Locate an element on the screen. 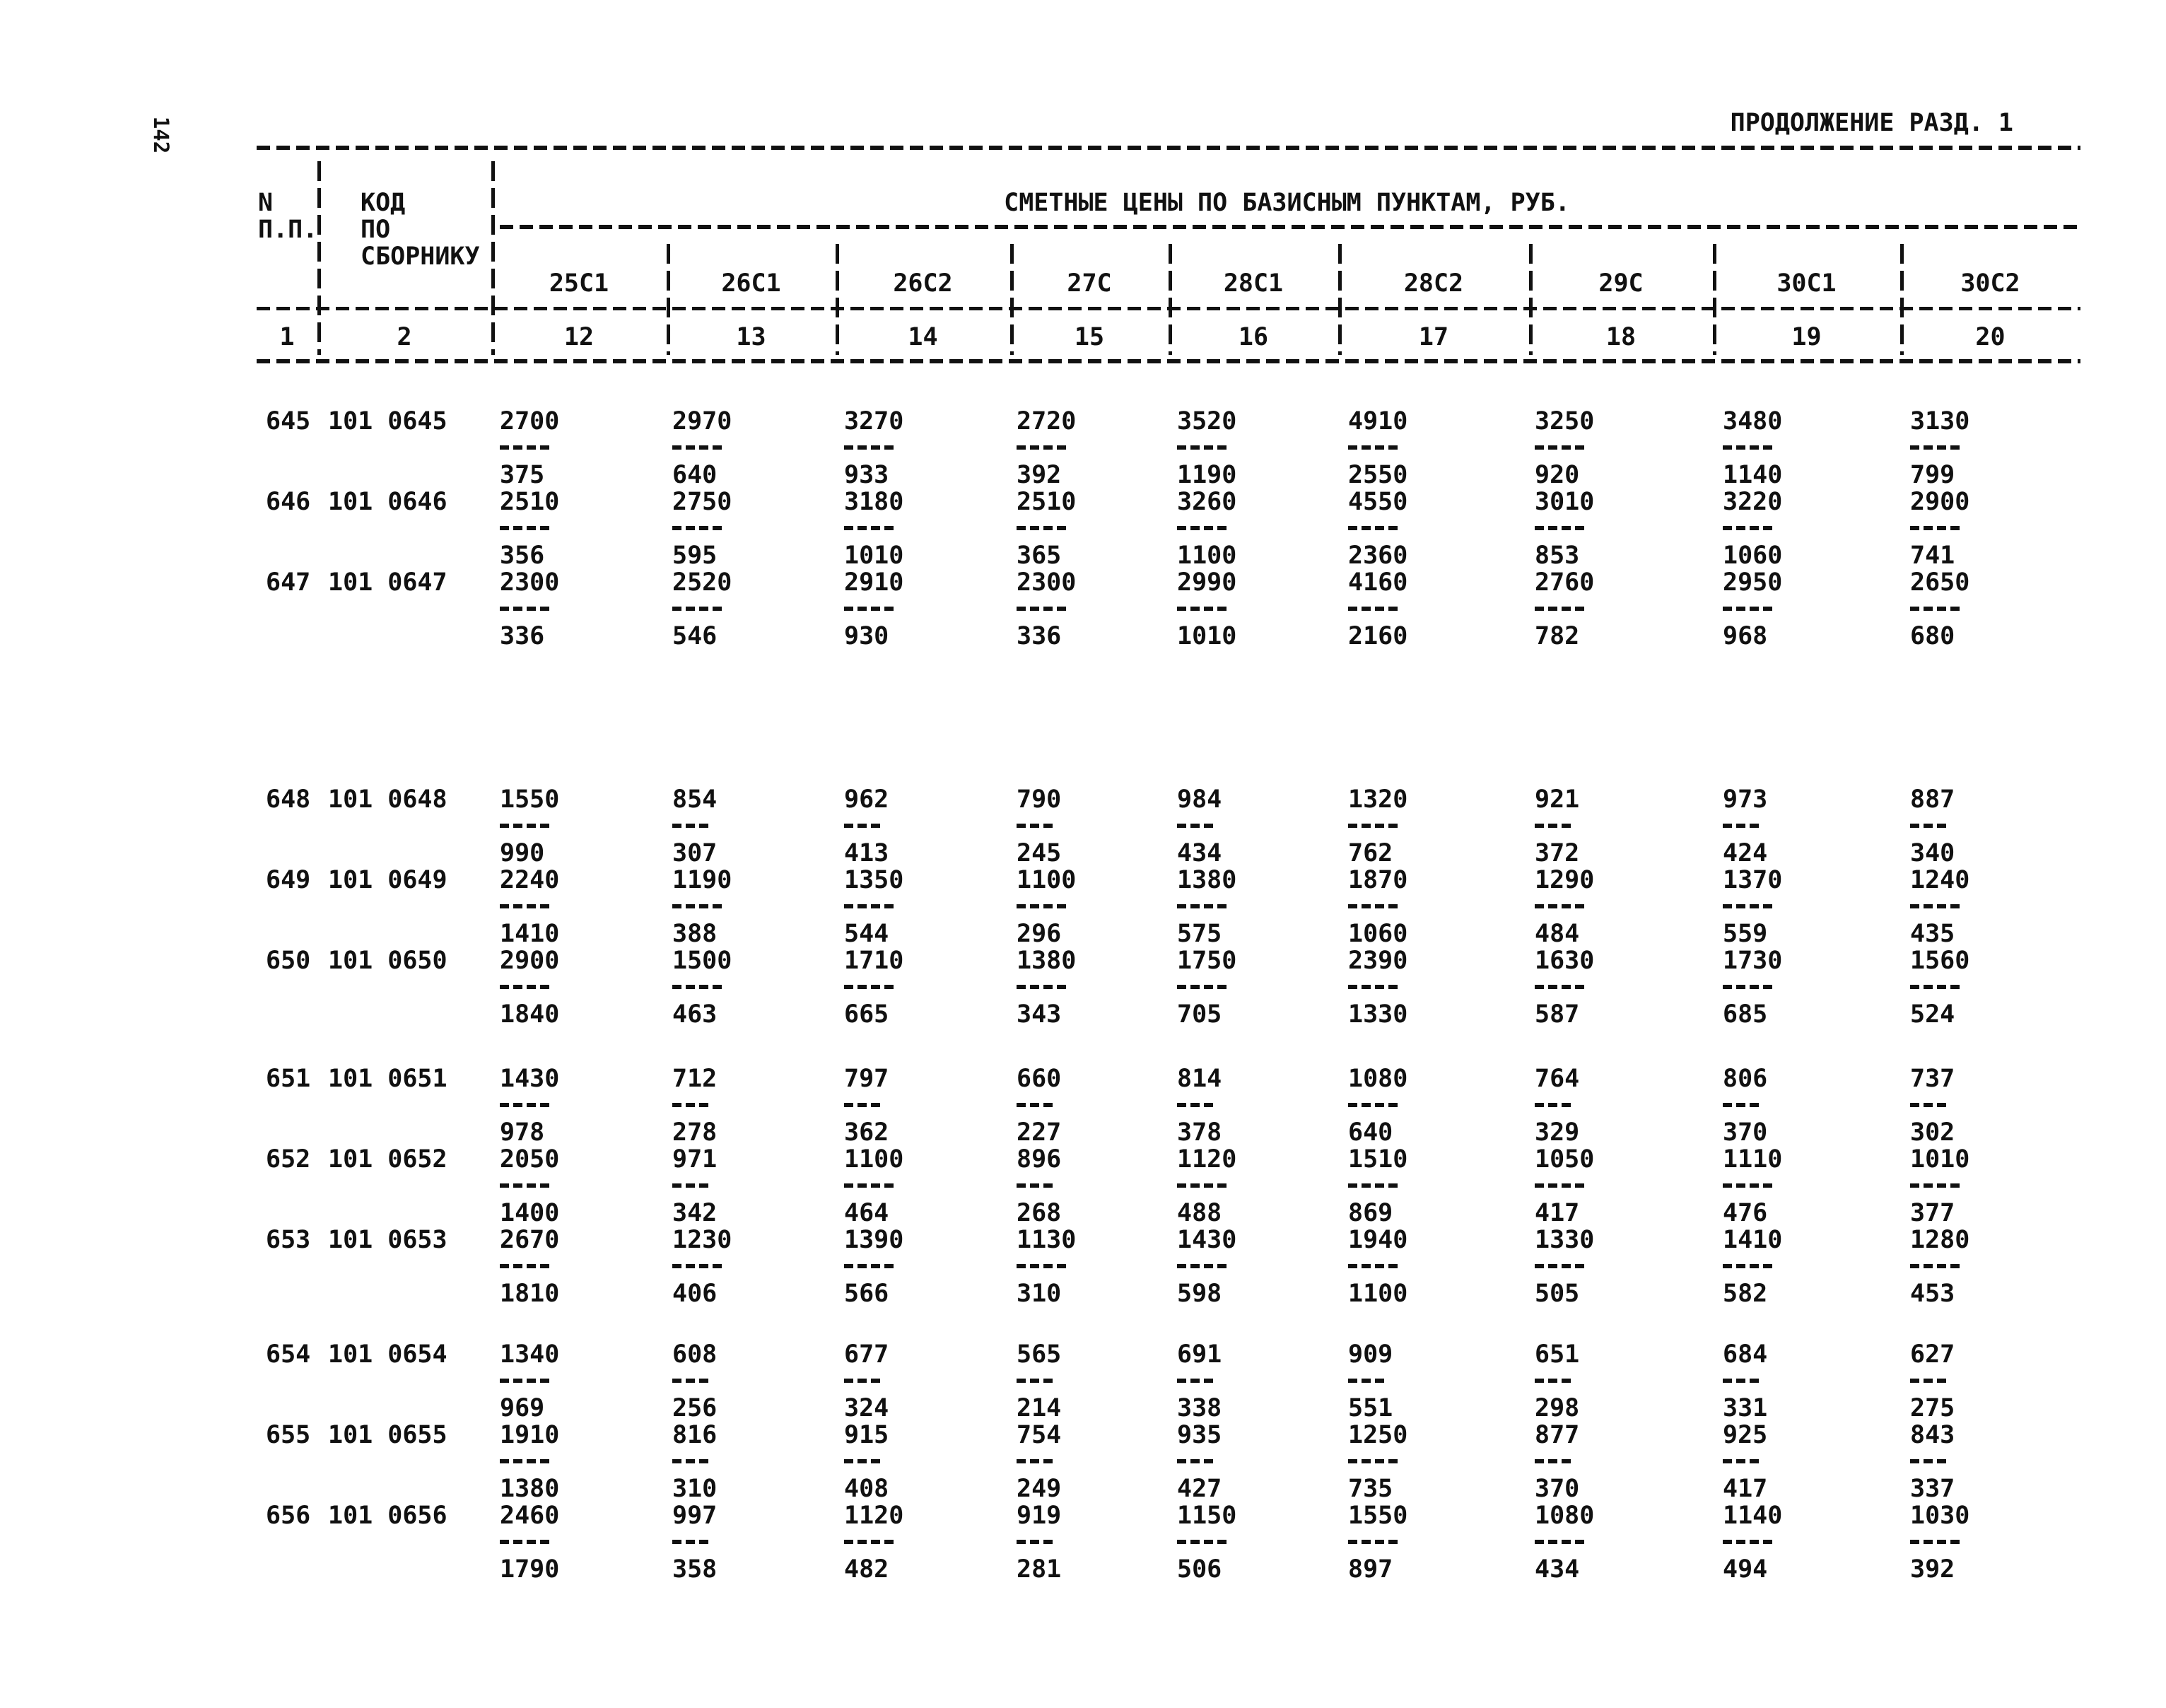 Image resolution: width=2166 pixels, height=1708 pixels. base-point-label: 30С1 is located at coordinates (1806, 283).